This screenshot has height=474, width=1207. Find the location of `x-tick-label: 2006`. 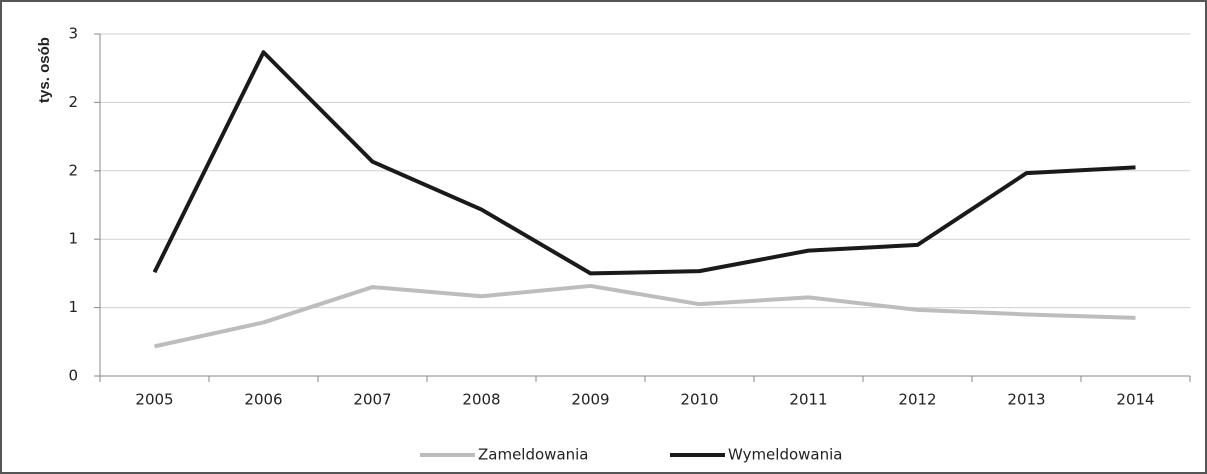

x-tick-label: 2006 is located at coordinates (263, 400).